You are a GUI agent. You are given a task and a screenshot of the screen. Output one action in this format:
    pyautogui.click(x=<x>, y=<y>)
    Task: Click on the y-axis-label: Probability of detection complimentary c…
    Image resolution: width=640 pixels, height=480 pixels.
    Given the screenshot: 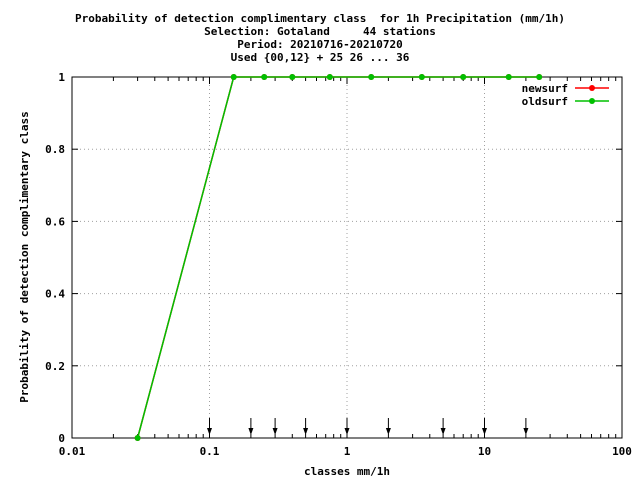 What is the action you would take?
    pyautogui.click(x=24, y=256)
    